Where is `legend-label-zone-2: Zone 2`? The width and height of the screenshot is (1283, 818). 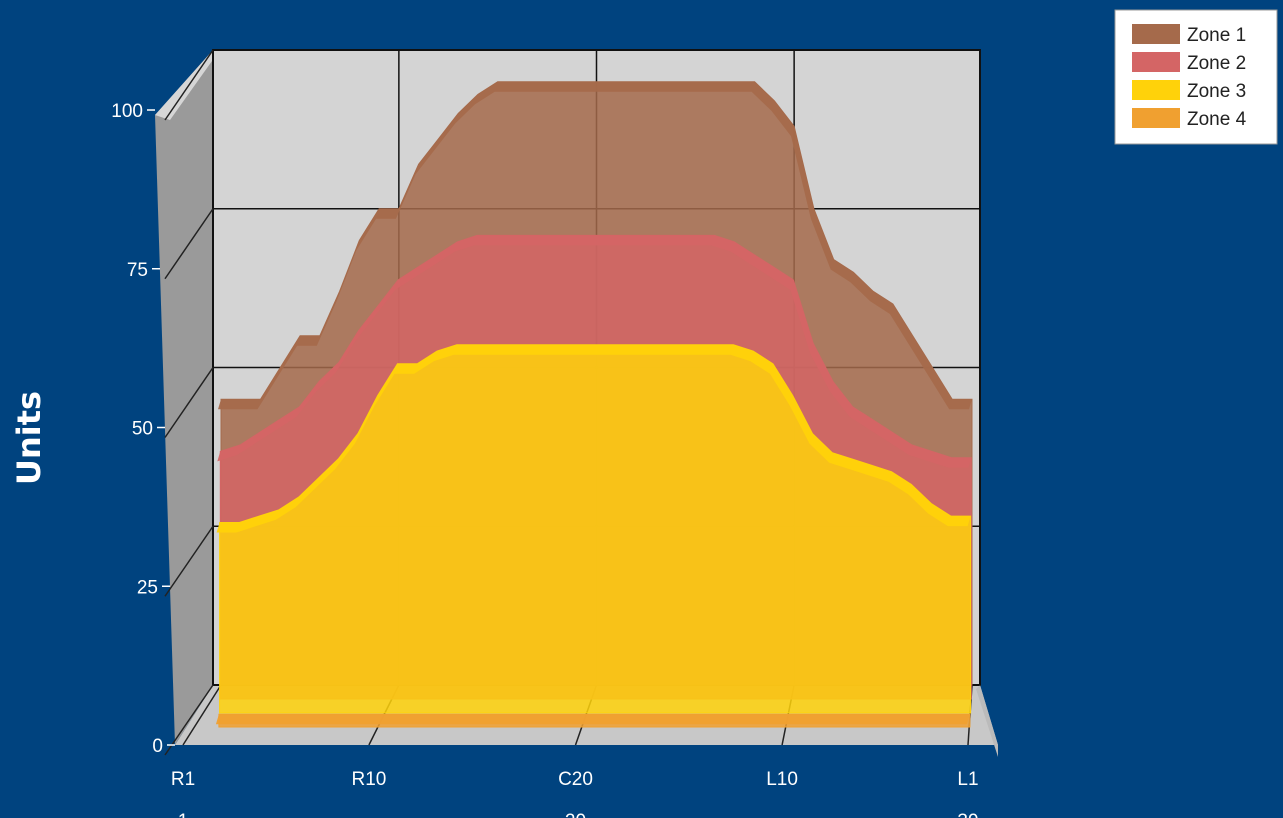 legend-label-zone-2: Zone 2 is located at coordinates (1216, 63).